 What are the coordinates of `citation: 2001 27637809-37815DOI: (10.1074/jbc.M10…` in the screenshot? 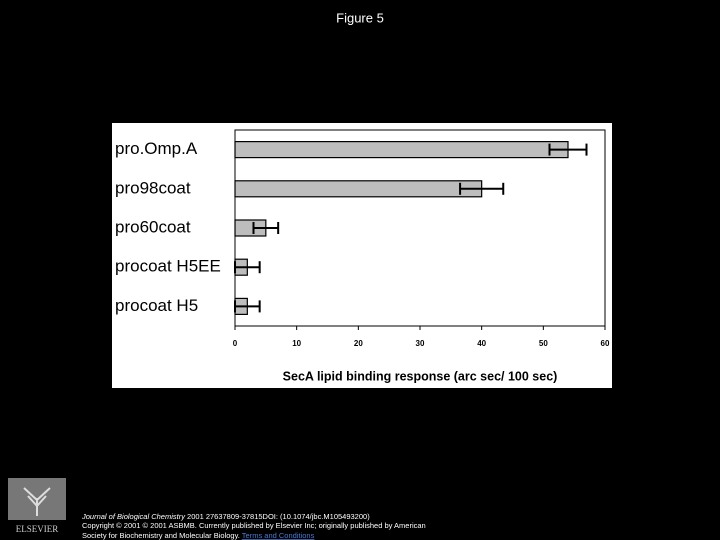 It's located at (277, 516).